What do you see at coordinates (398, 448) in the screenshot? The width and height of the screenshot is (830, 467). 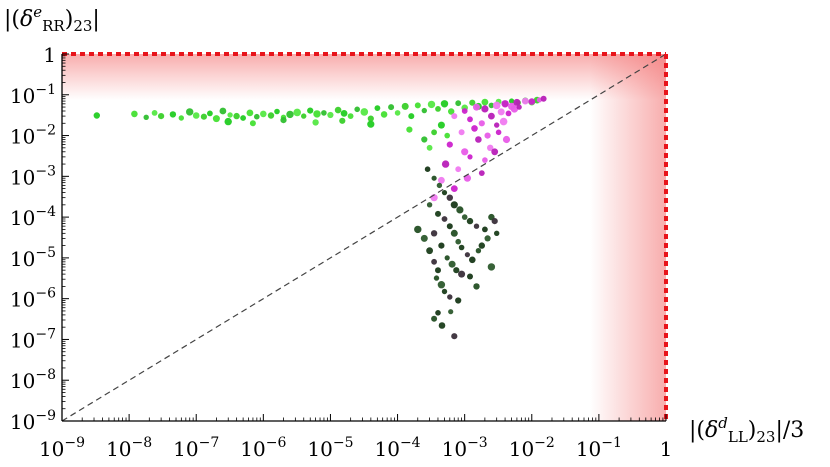 I see `x-tick-label: 10⁻⁴` at bounding box center [398, 448].